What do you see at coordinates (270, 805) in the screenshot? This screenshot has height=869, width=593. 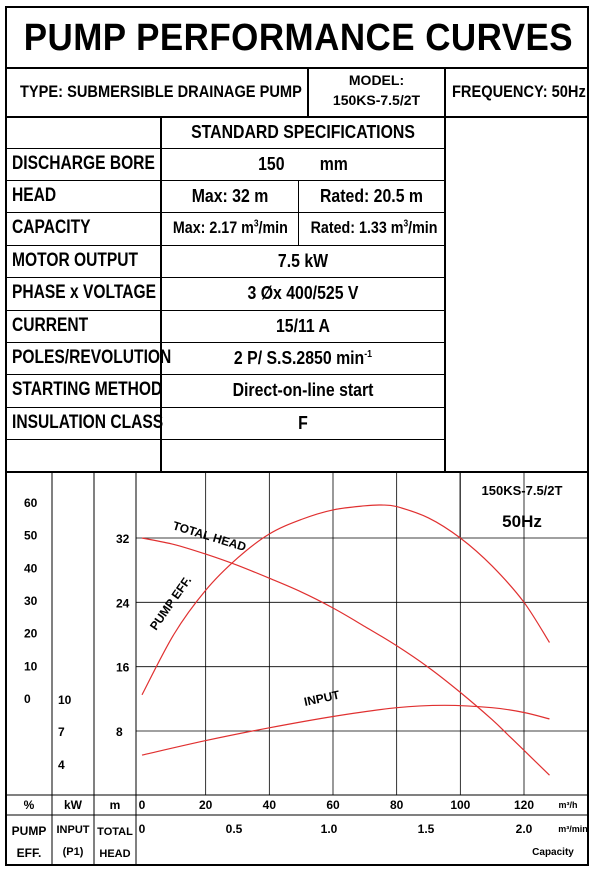 I see `x-tick-label: 40` at bounding box center [270, 805].